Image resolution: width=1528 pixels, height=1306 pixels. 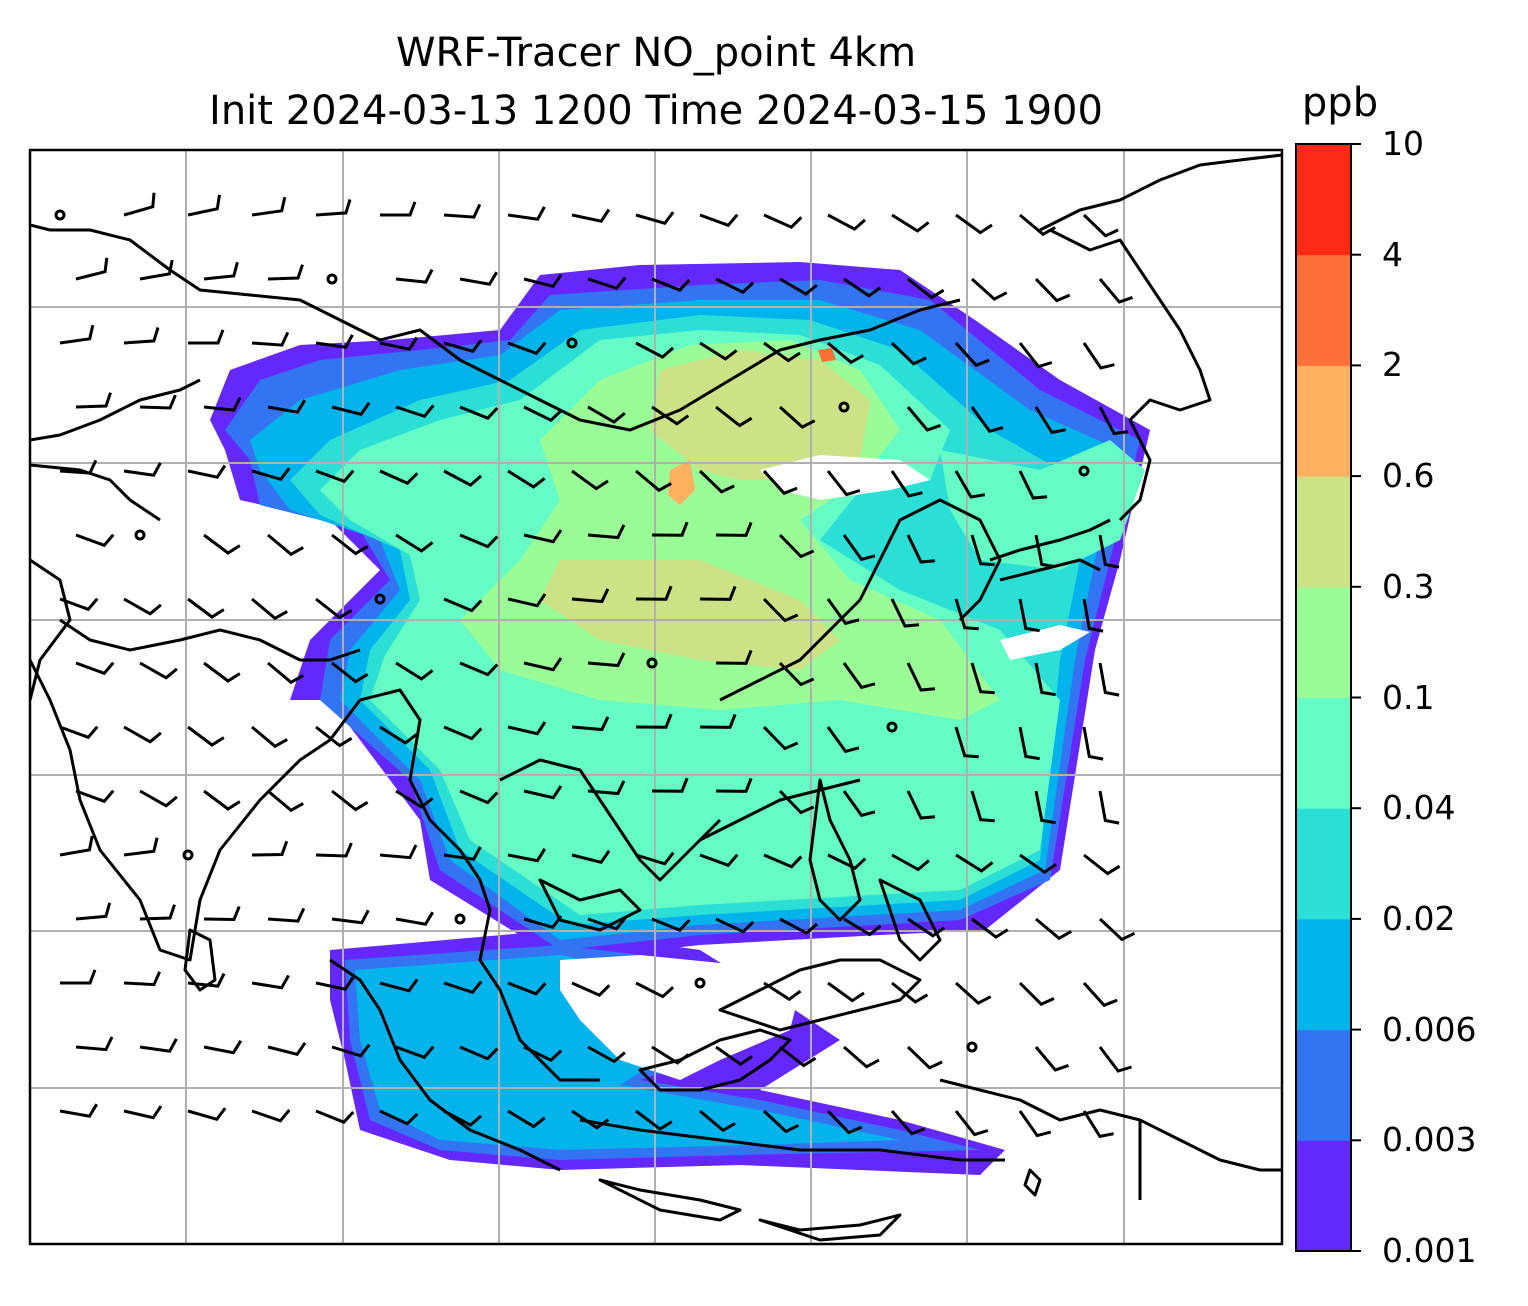 What do you see at coordinates (1340, 103) in the screenshot?
I see `colorbar-unit-label: ppb` at bounding box center [1340, 103].